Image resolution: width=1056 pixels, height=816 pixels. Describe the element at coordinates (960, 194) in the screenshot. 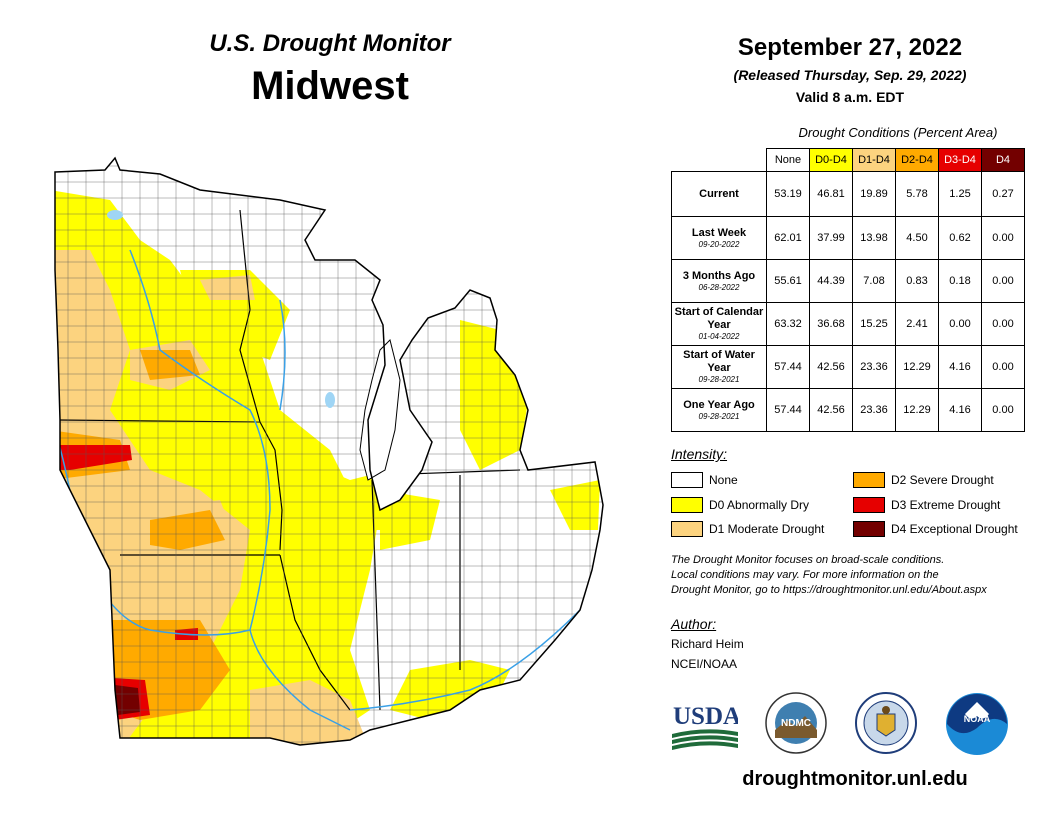

I see `table-cell: 1.25` at that location.